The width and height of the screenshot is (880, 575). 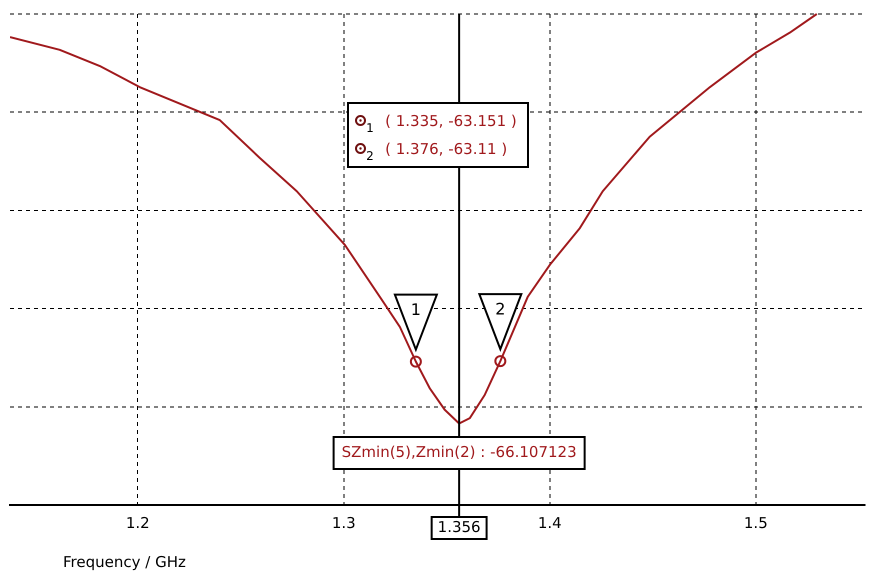 I want to click on annotation: 2, so click(x=500, y=308).